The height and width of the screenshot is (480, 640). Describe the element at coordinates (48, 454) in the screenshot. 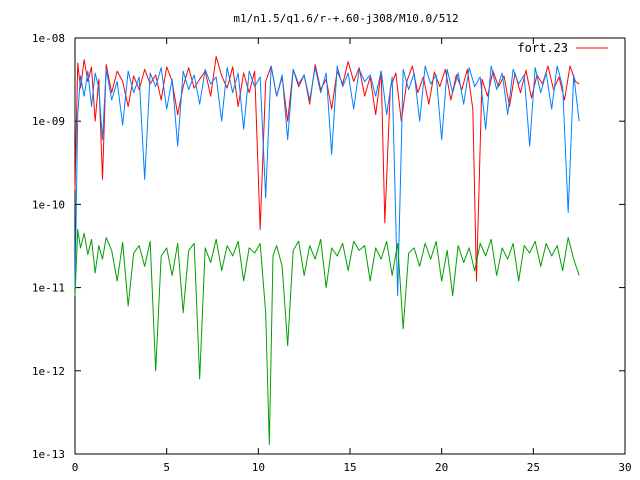

I see `y-tick-label: 1e-13` at that location.